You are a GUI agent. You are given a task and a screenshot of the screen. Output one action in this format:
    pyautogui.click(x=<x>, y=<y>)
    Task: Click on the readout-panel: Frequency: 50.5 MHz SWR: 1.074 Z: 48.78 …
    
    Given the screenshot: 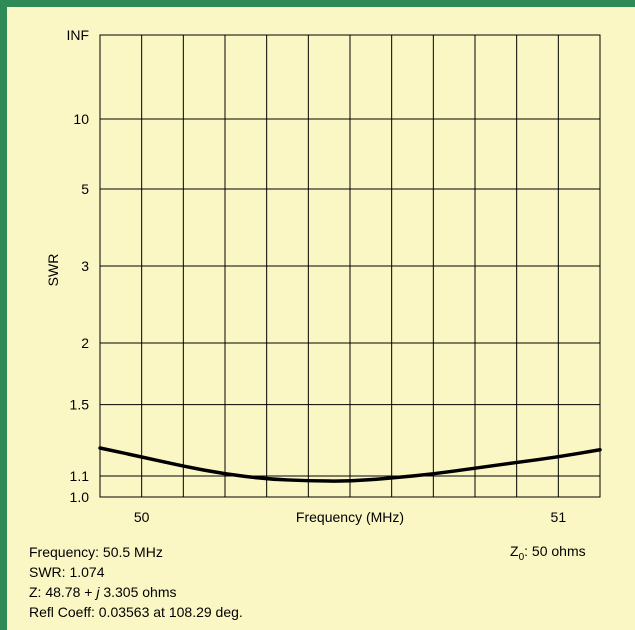 What is the action you would take?
    pyautogui.click(x=136, y=582)
    